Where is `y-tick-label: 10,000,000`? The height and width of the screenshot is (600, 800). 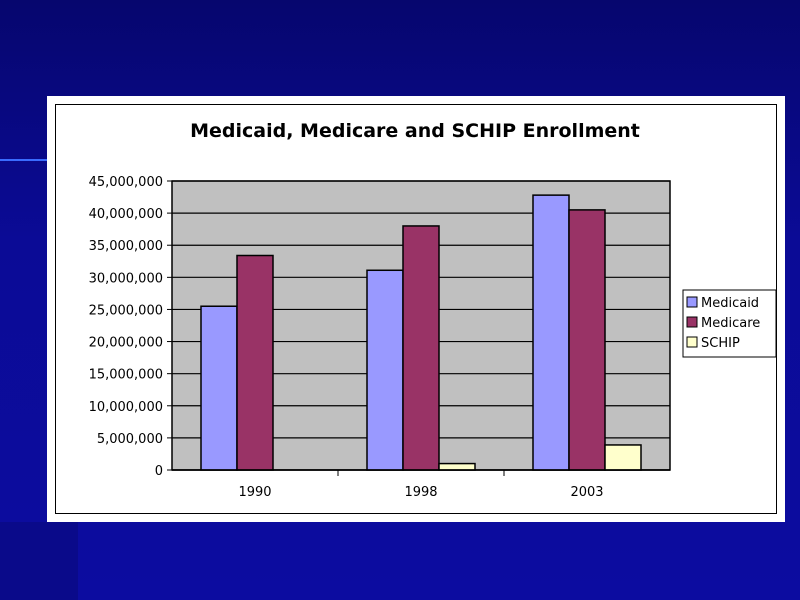
y-tick-label: 10,000,000 is located at coordinates (126, 407).